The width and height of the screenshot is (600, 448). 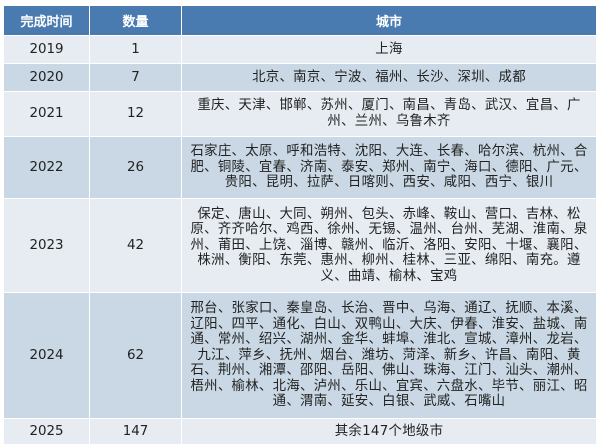 I want to click on table-row: 2020 7 北京、南京、宁波、福州、长沙、深圳、成都, so click(x=300, y=77).